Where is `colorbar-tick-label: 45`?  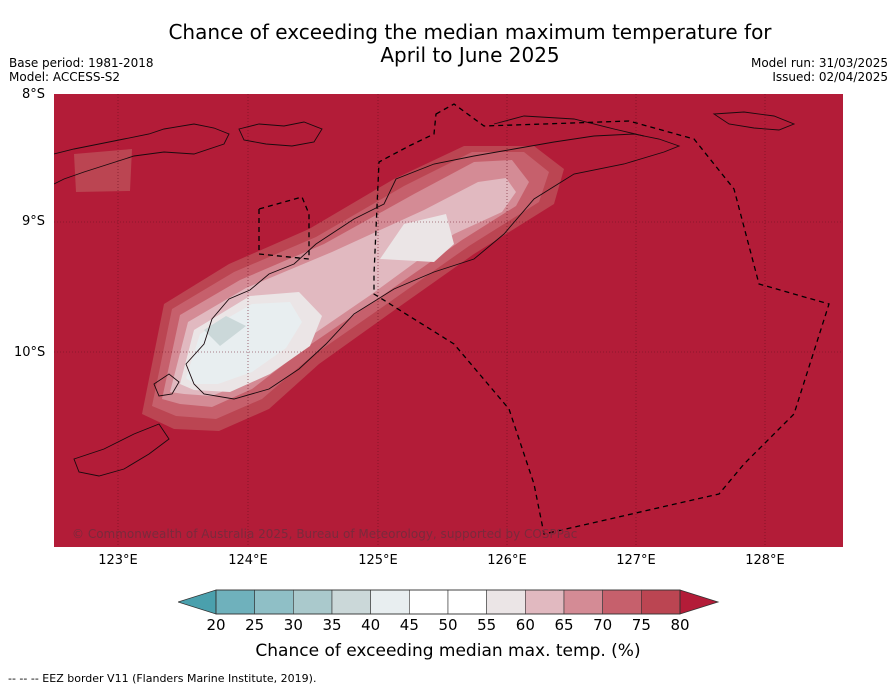
colorbar-tick-label: 45 is located at coordinates (409, 625).